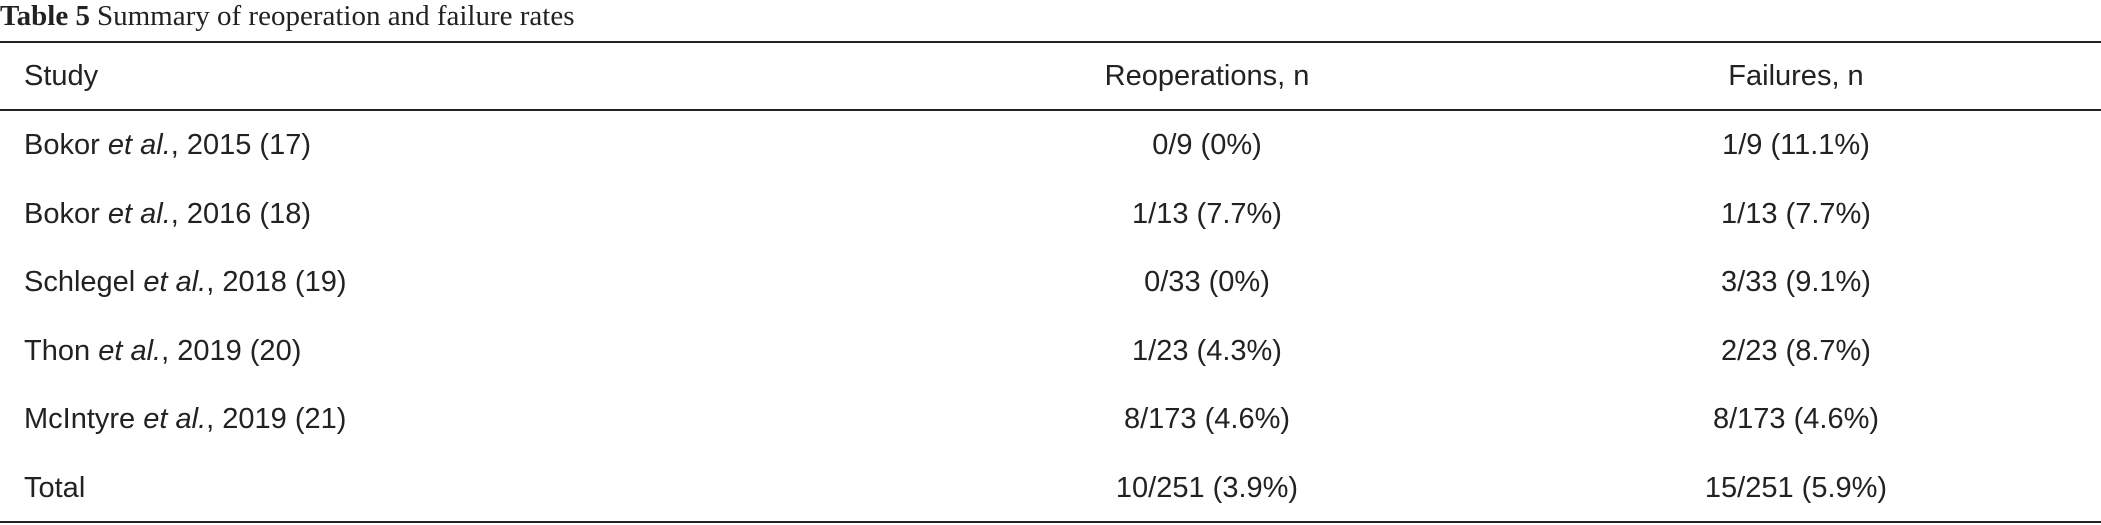 The width and height of the screenshot is (2101, 525). I want to click on study-detail: , 2018 (19), so click(276, 282).